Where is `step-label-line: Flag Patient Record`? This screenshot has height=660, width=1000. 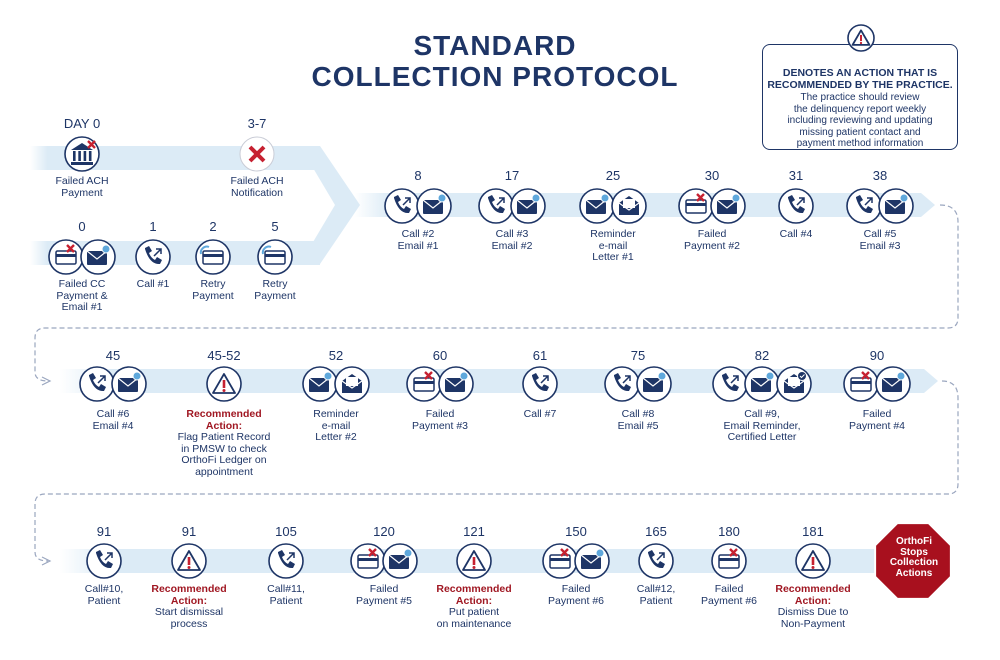 step-label-line: Flag Patient Record is located at coordinates (224, 437).